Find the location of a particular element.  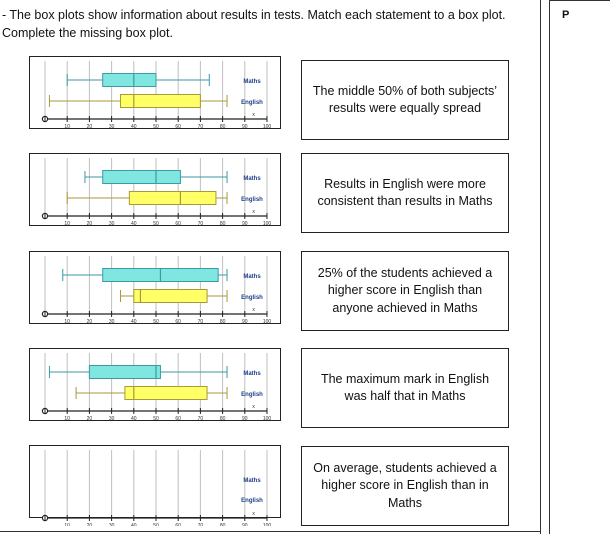

box-plot-3: 10 20 30 40 50 60 70 80 90 100 x Maths English is located at coordinates (156, 290).